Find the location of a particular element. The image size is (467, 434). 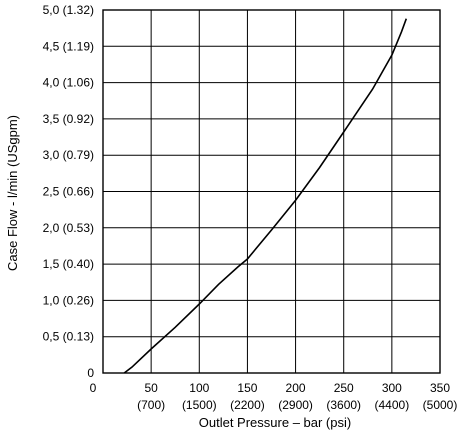

x-tick-label-6: 300 is located at coordinates (392, 388).